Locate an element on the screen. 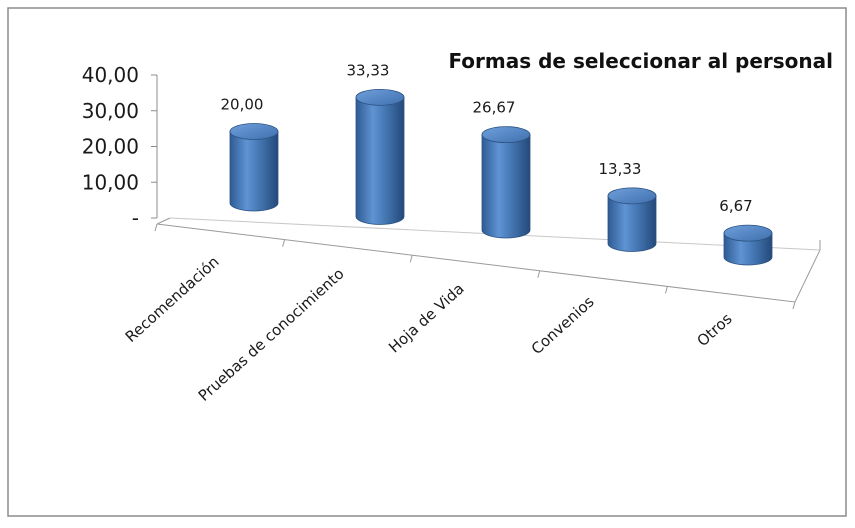  data-label: 13,33 is located at coordinates (620, 169).